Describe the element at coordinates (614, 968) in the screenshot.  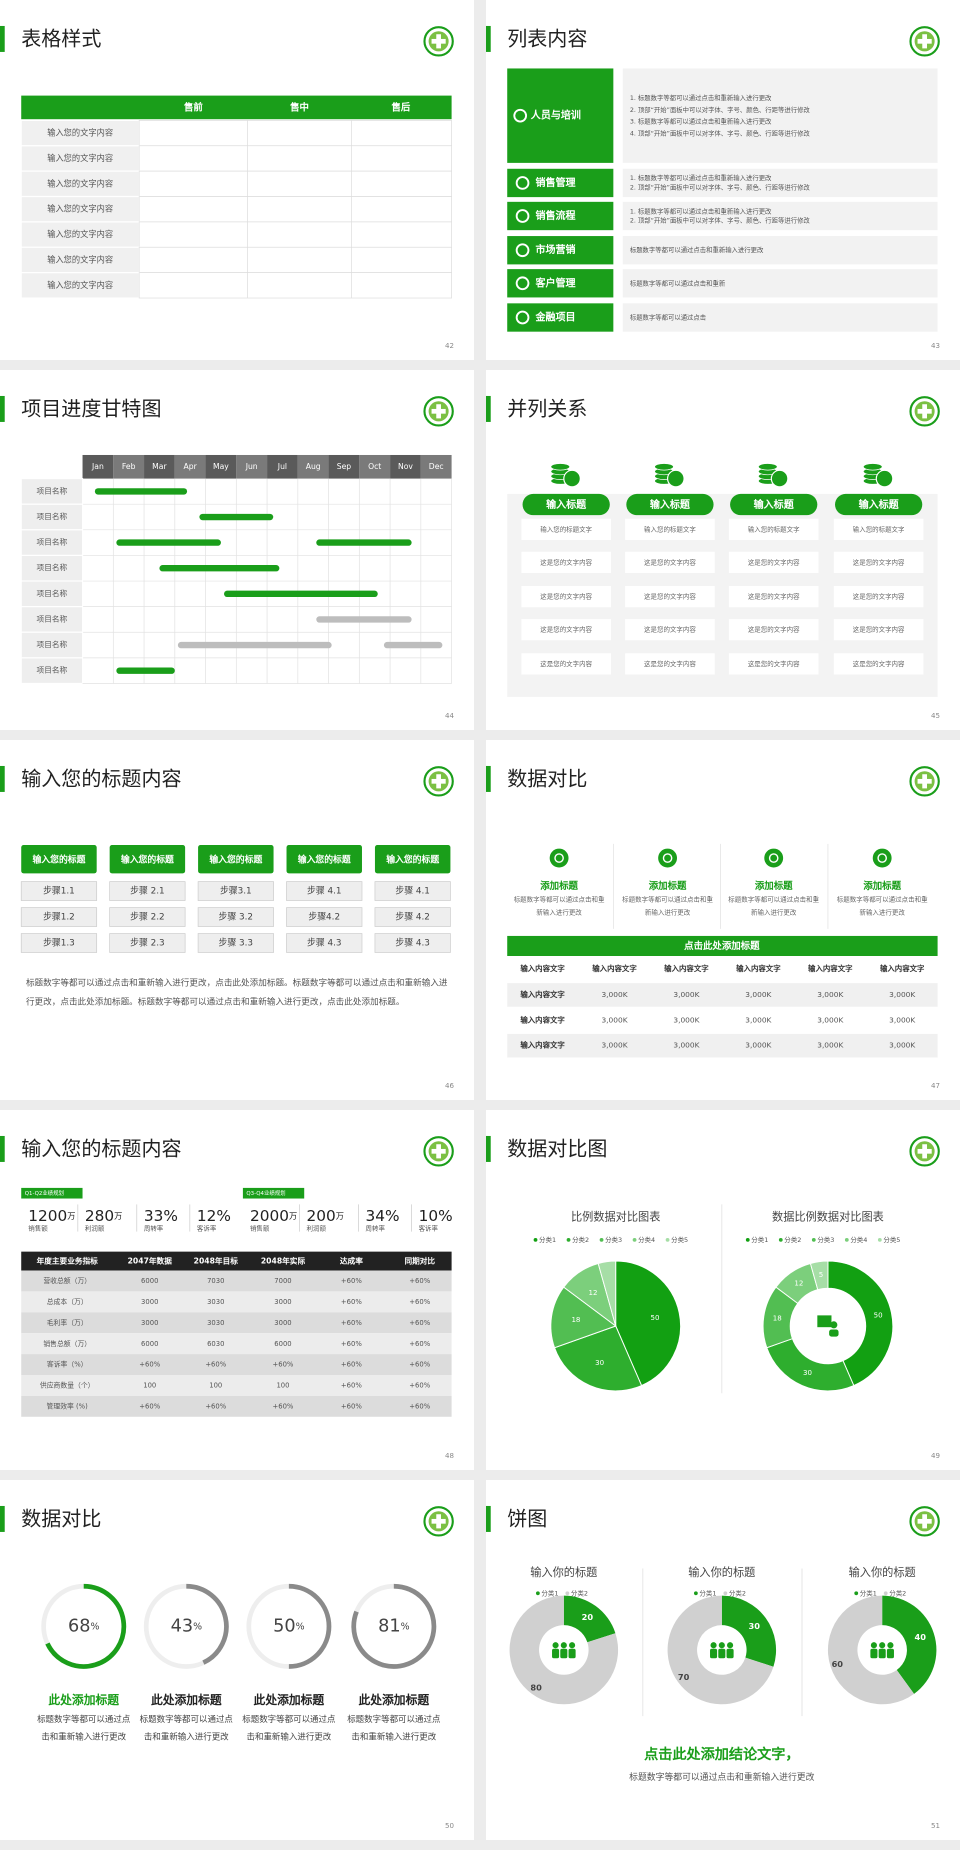
I see `column-header: 输入内容文字` at that location.